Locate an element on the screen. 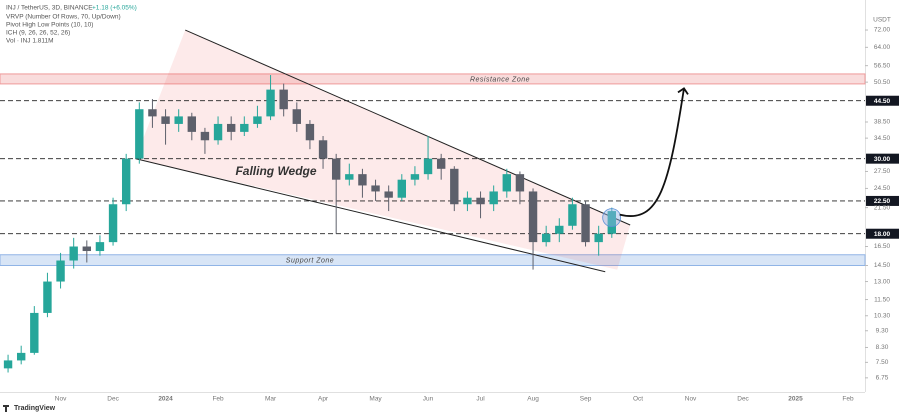  brand: TradingView is located at coordinates (35, 408).